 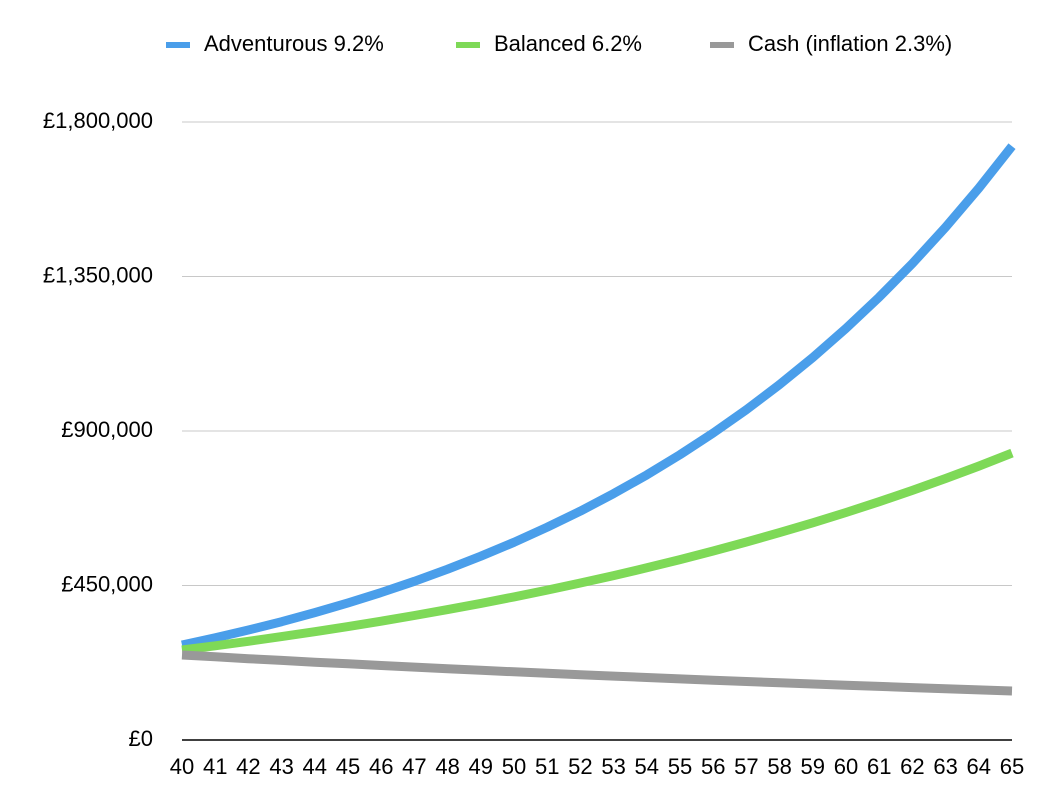 I want to click on x-tick-label: 59, so click(x=813, y=766).